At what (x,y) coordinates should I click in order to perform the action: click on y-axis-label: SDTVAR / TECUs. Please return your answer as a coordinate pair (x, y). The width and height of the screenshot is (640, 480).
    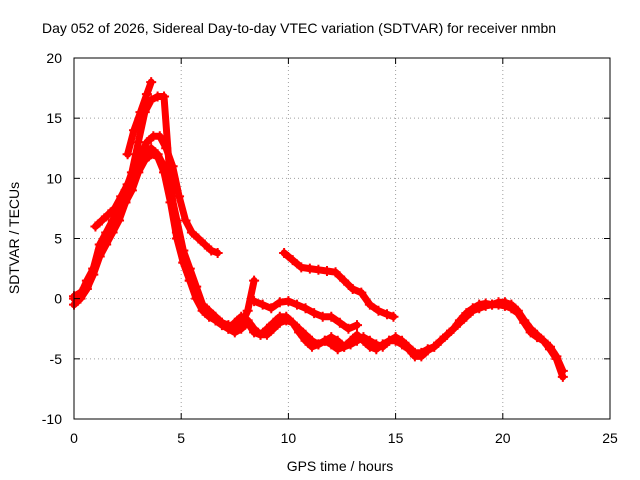
    Looking at the image, I should click on (14, 238).